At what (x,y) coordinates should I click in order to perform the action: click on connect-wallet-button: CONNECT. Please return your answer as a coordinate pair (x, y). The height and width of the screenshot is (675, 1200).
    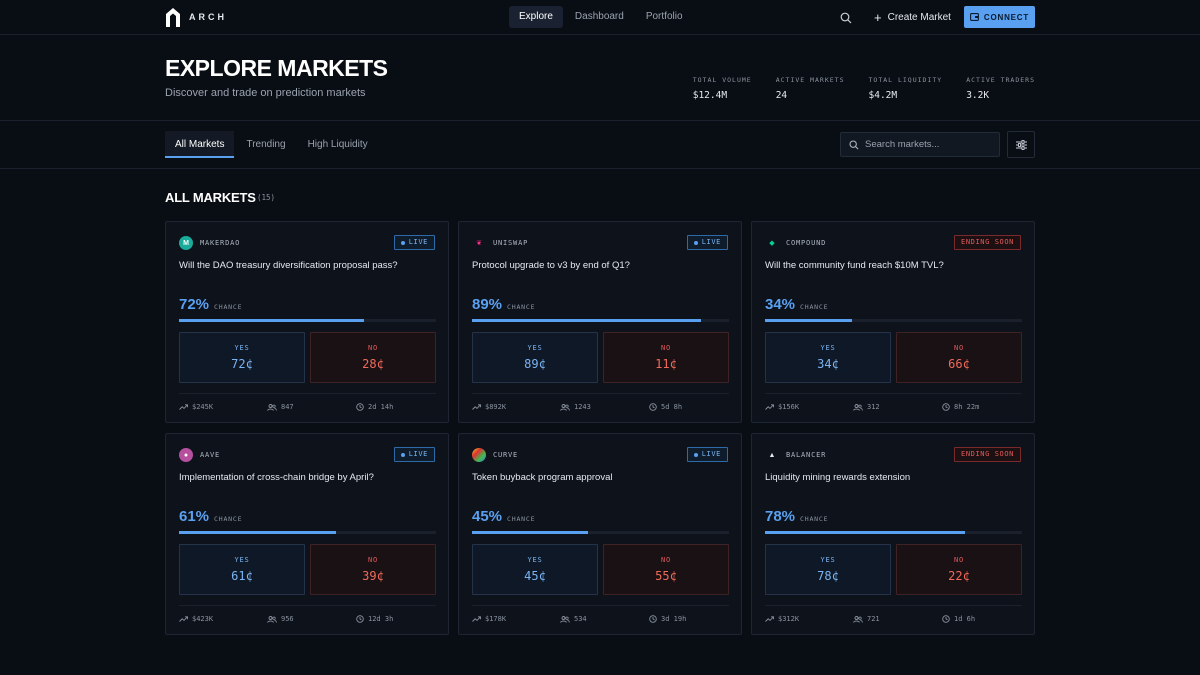
    Looking at the image, I should click on (999, 17).